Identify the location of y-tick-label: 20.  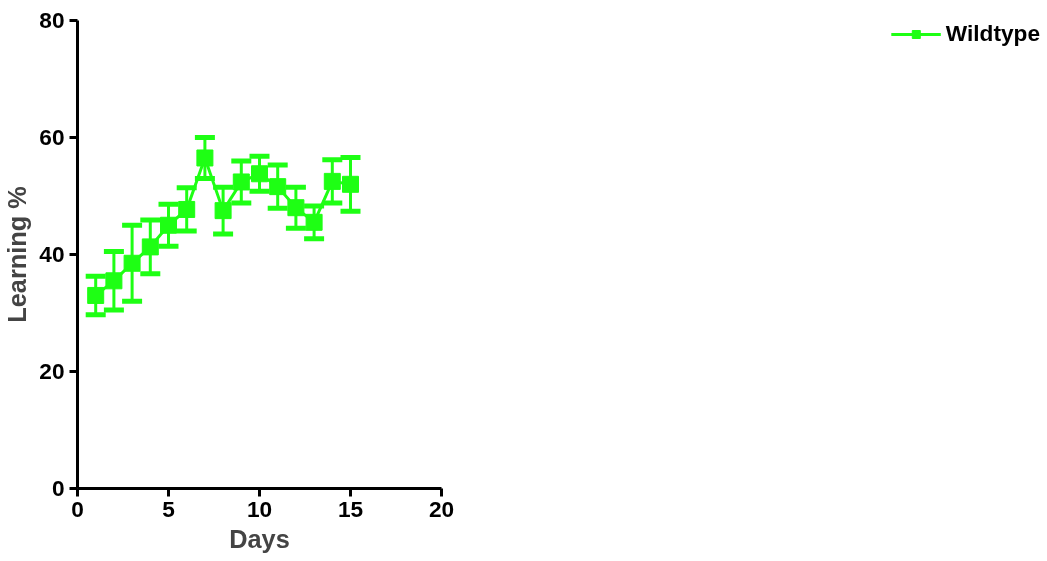
(52, 371).